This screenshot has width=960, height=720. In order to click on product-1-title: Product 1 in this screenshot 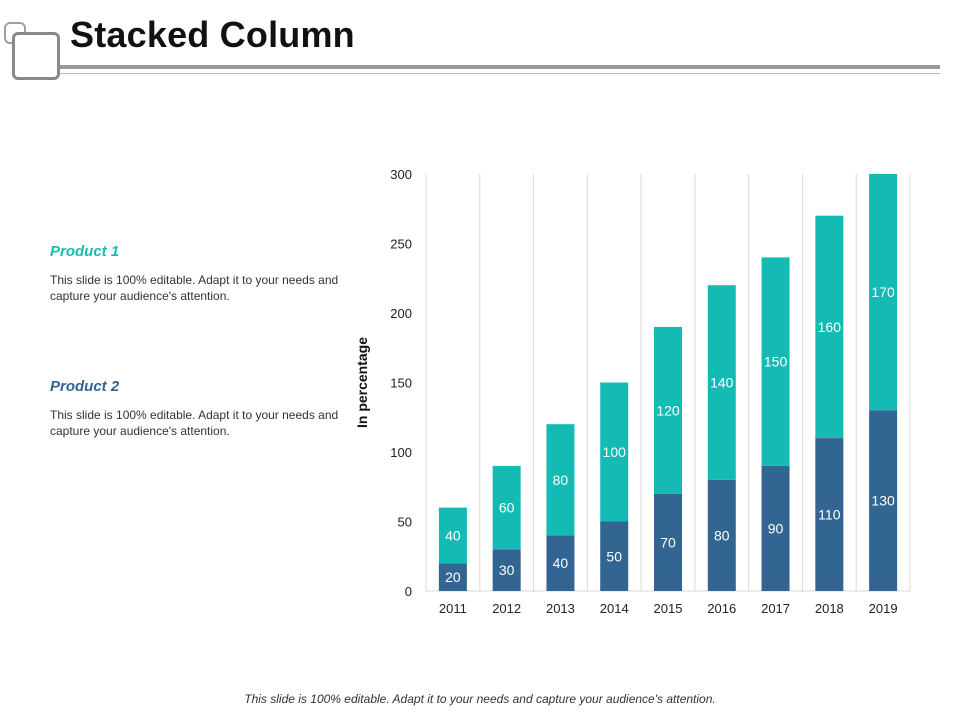, I will do `click(85, 251)`.